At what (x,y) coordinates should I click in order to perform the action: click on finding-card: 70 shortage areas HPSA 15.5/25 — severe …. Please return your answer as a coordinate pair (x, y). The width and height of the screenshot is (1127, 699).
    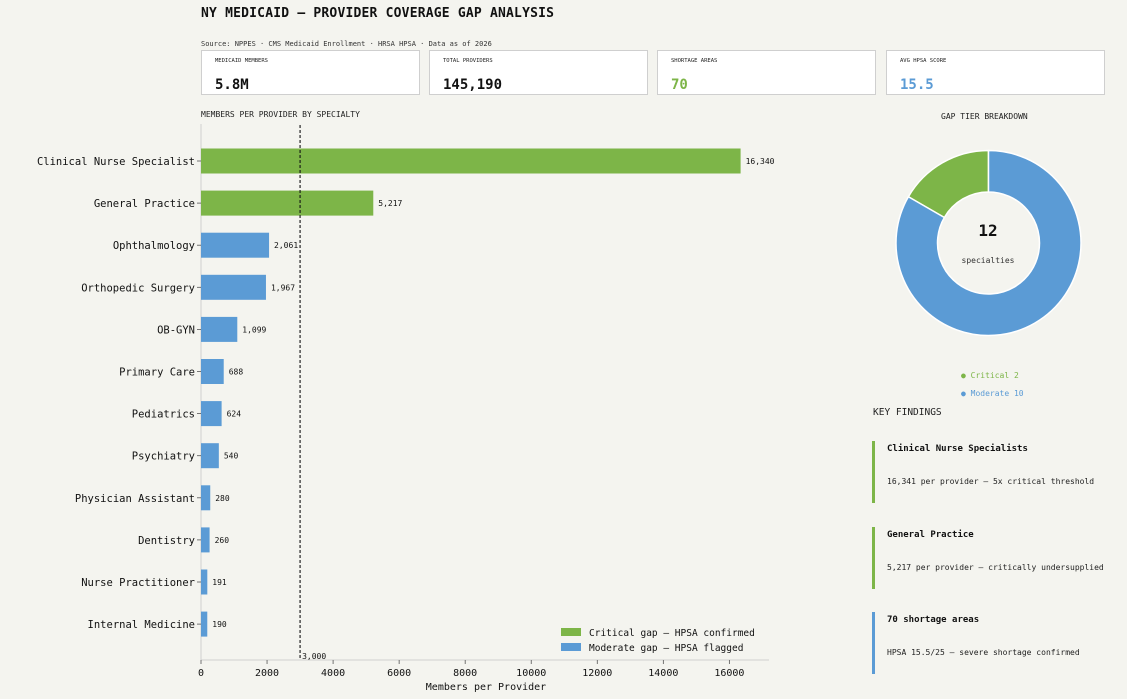
    Looking at the image, I should click on (999, 643).